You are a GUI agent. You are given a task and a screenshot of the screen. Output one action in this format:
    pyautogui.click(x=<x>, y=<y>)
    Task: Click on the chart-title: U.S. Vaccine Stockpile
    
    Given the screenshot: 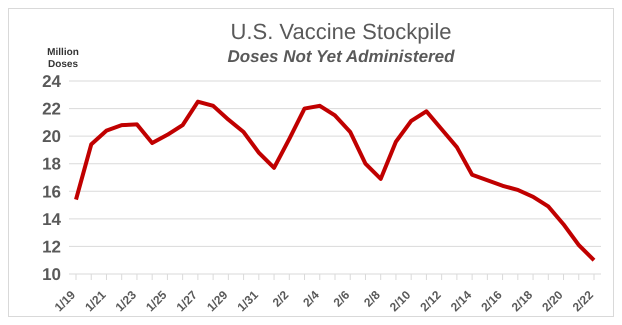 What is the action you would take?
    pyautogui.click(x=341, y=32)
    